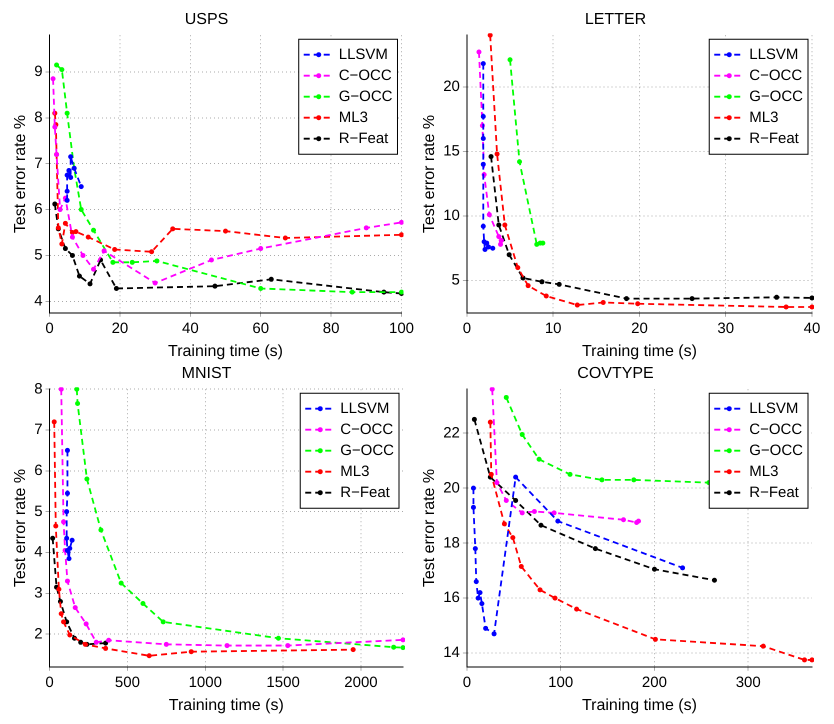  What do you see at coordinates (615, 19) in the screenshot?
I see `chart-title: LETTER` at bounding box center [615, 19].